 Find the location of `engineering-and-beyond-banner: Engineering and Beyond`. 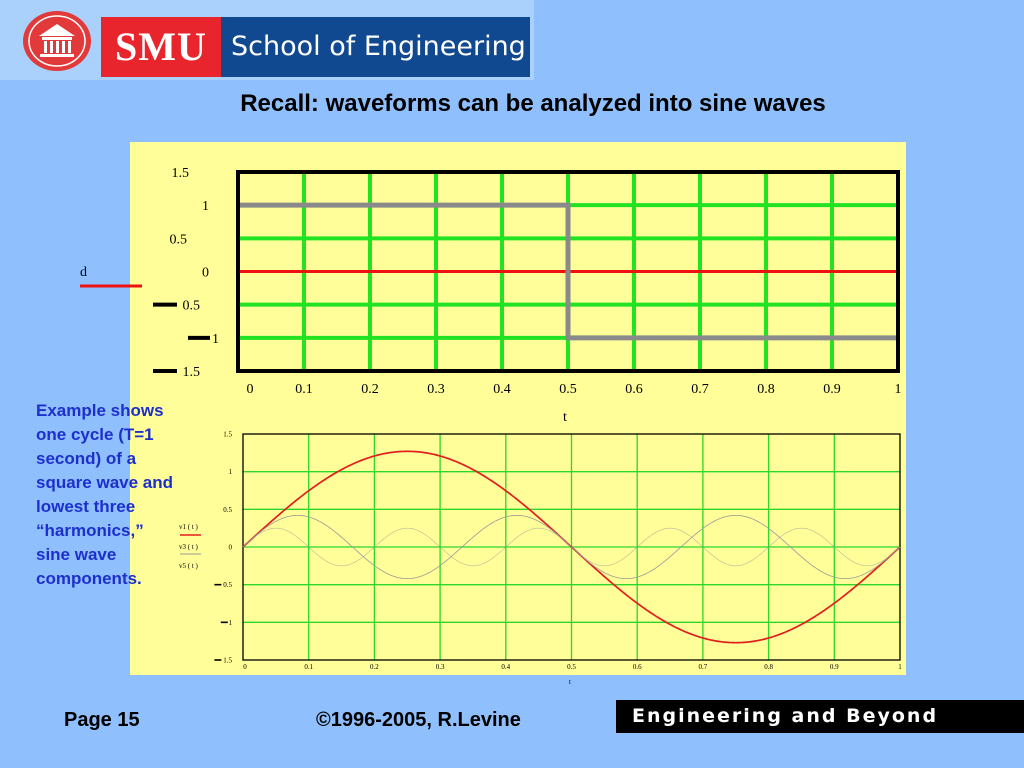

engineering-and-beyond-banner: Engineering and Beyond is located at coordinates (820, 716).